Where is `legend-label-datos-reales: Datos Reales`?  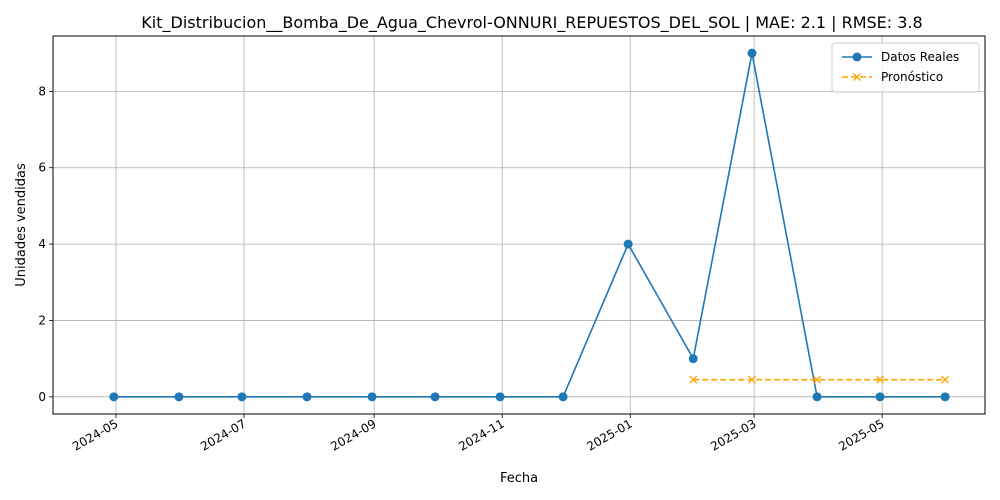
legend-label-datos-reales: Datos Reales is located at coordinates (920, 57).